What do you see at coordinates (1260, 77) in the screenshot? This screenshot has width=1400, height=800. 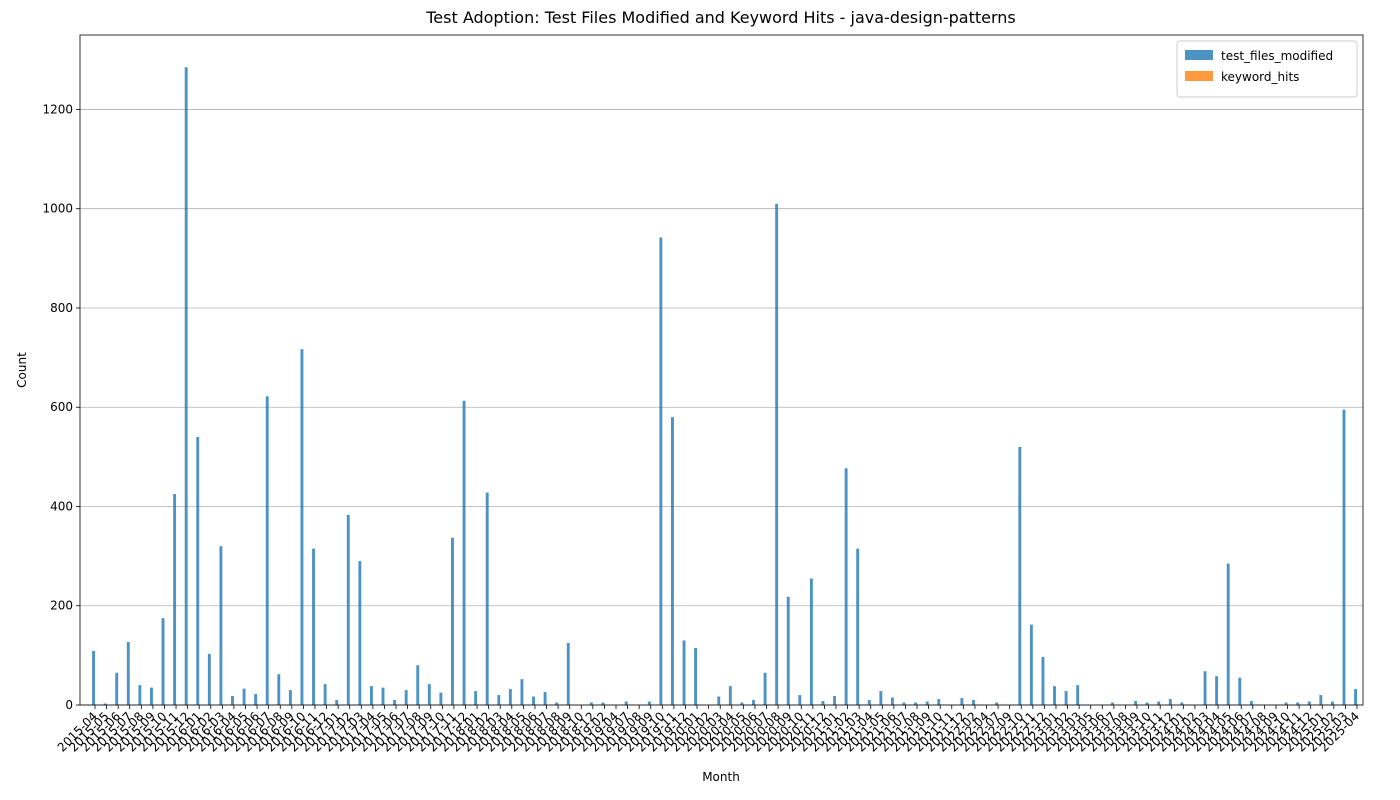 I see `legend-label: keyword_hits` at bounding box center [1260, 77].